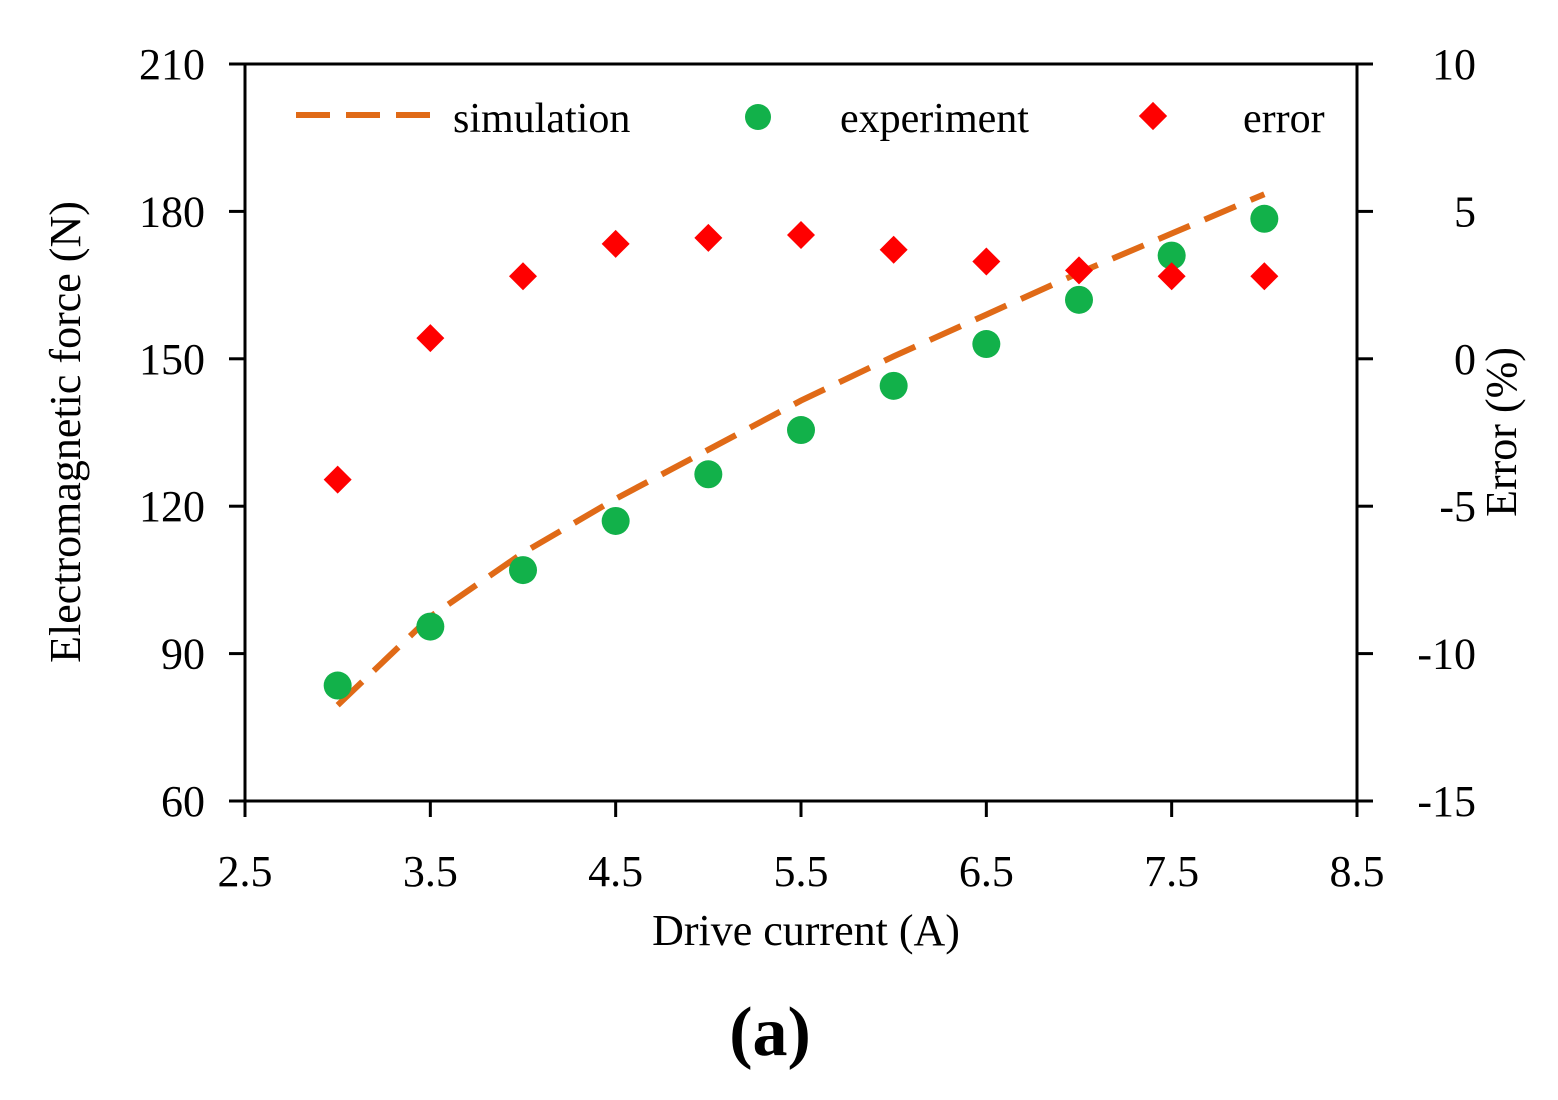 Image resolution: width=1558 pixels, height=1100 pixels. I want to click on legend-error-label: error, so click(1284, 119).